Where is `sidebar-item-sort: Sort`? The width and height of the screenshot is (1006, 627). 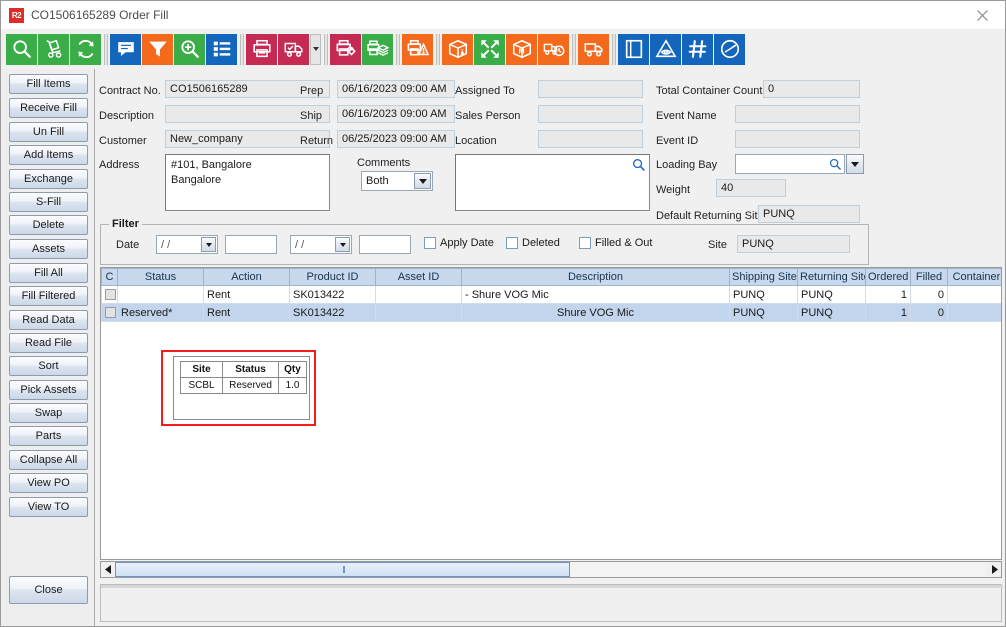
sidebar-item-sort: Sort is located at coordinates (48, 366).